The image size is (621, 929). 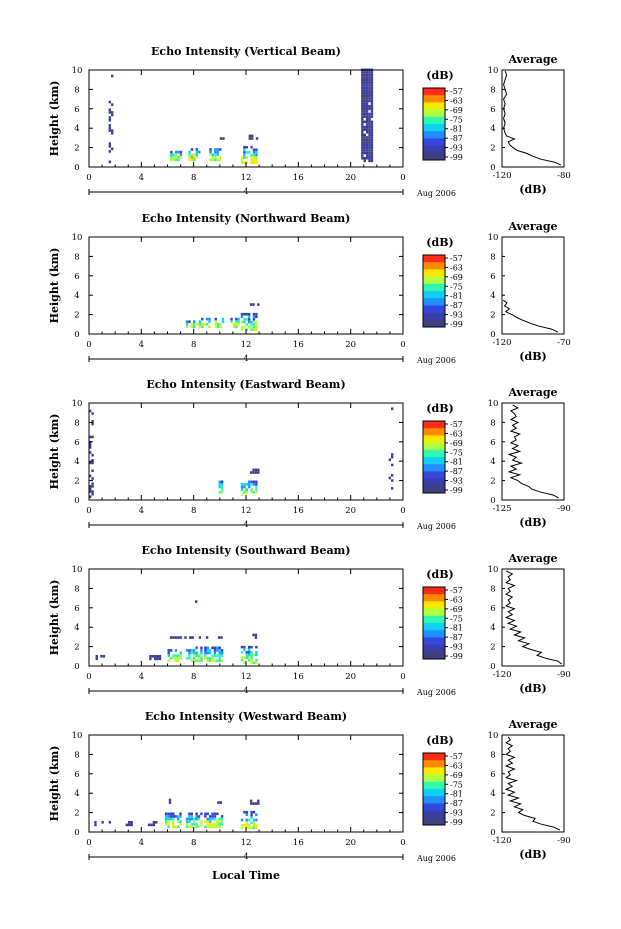 I want to click on colorbar-tick-label: -63, so click(x=456, y=267).